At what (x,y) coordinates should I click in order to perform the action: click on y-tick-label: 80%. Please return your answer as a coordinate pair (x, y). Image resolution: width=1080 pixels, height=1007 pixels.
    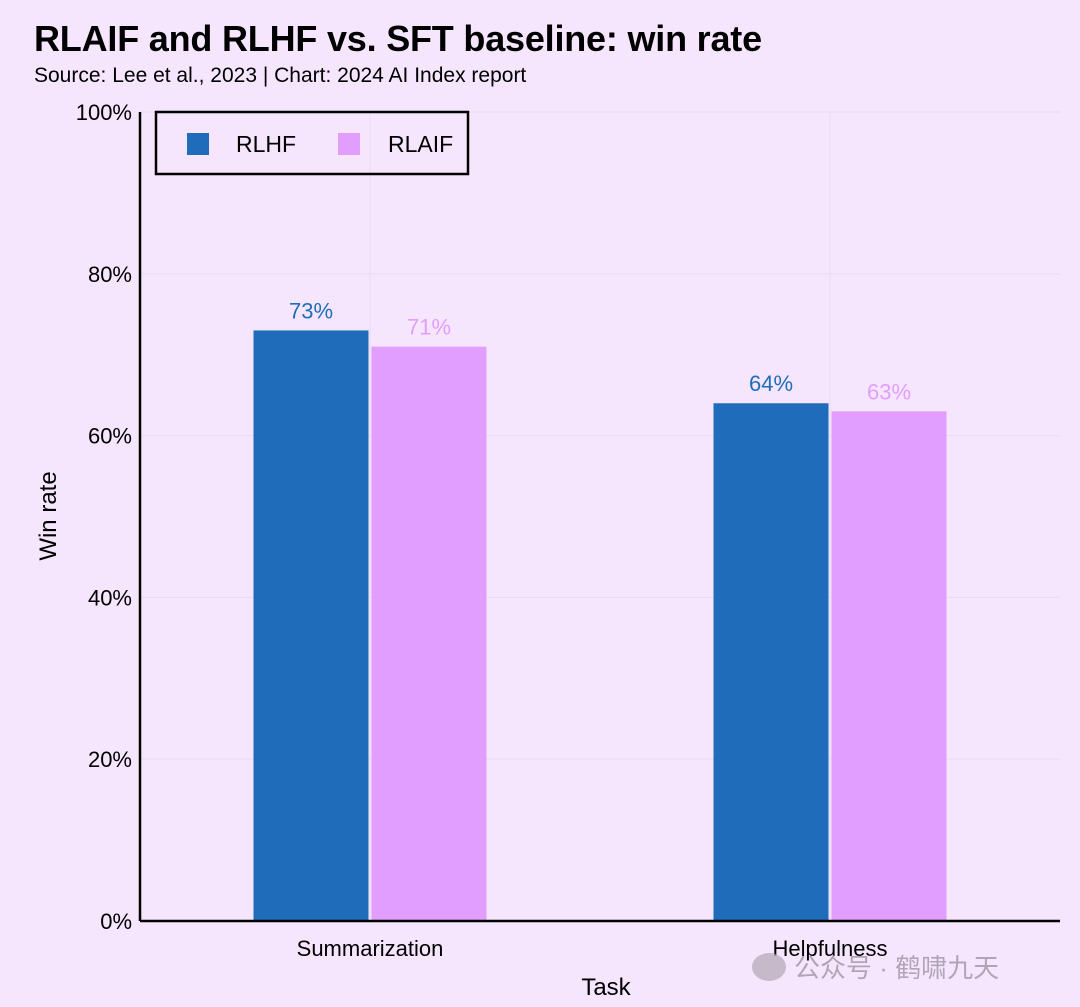
    Looking at the image, I should click on (110, 274).